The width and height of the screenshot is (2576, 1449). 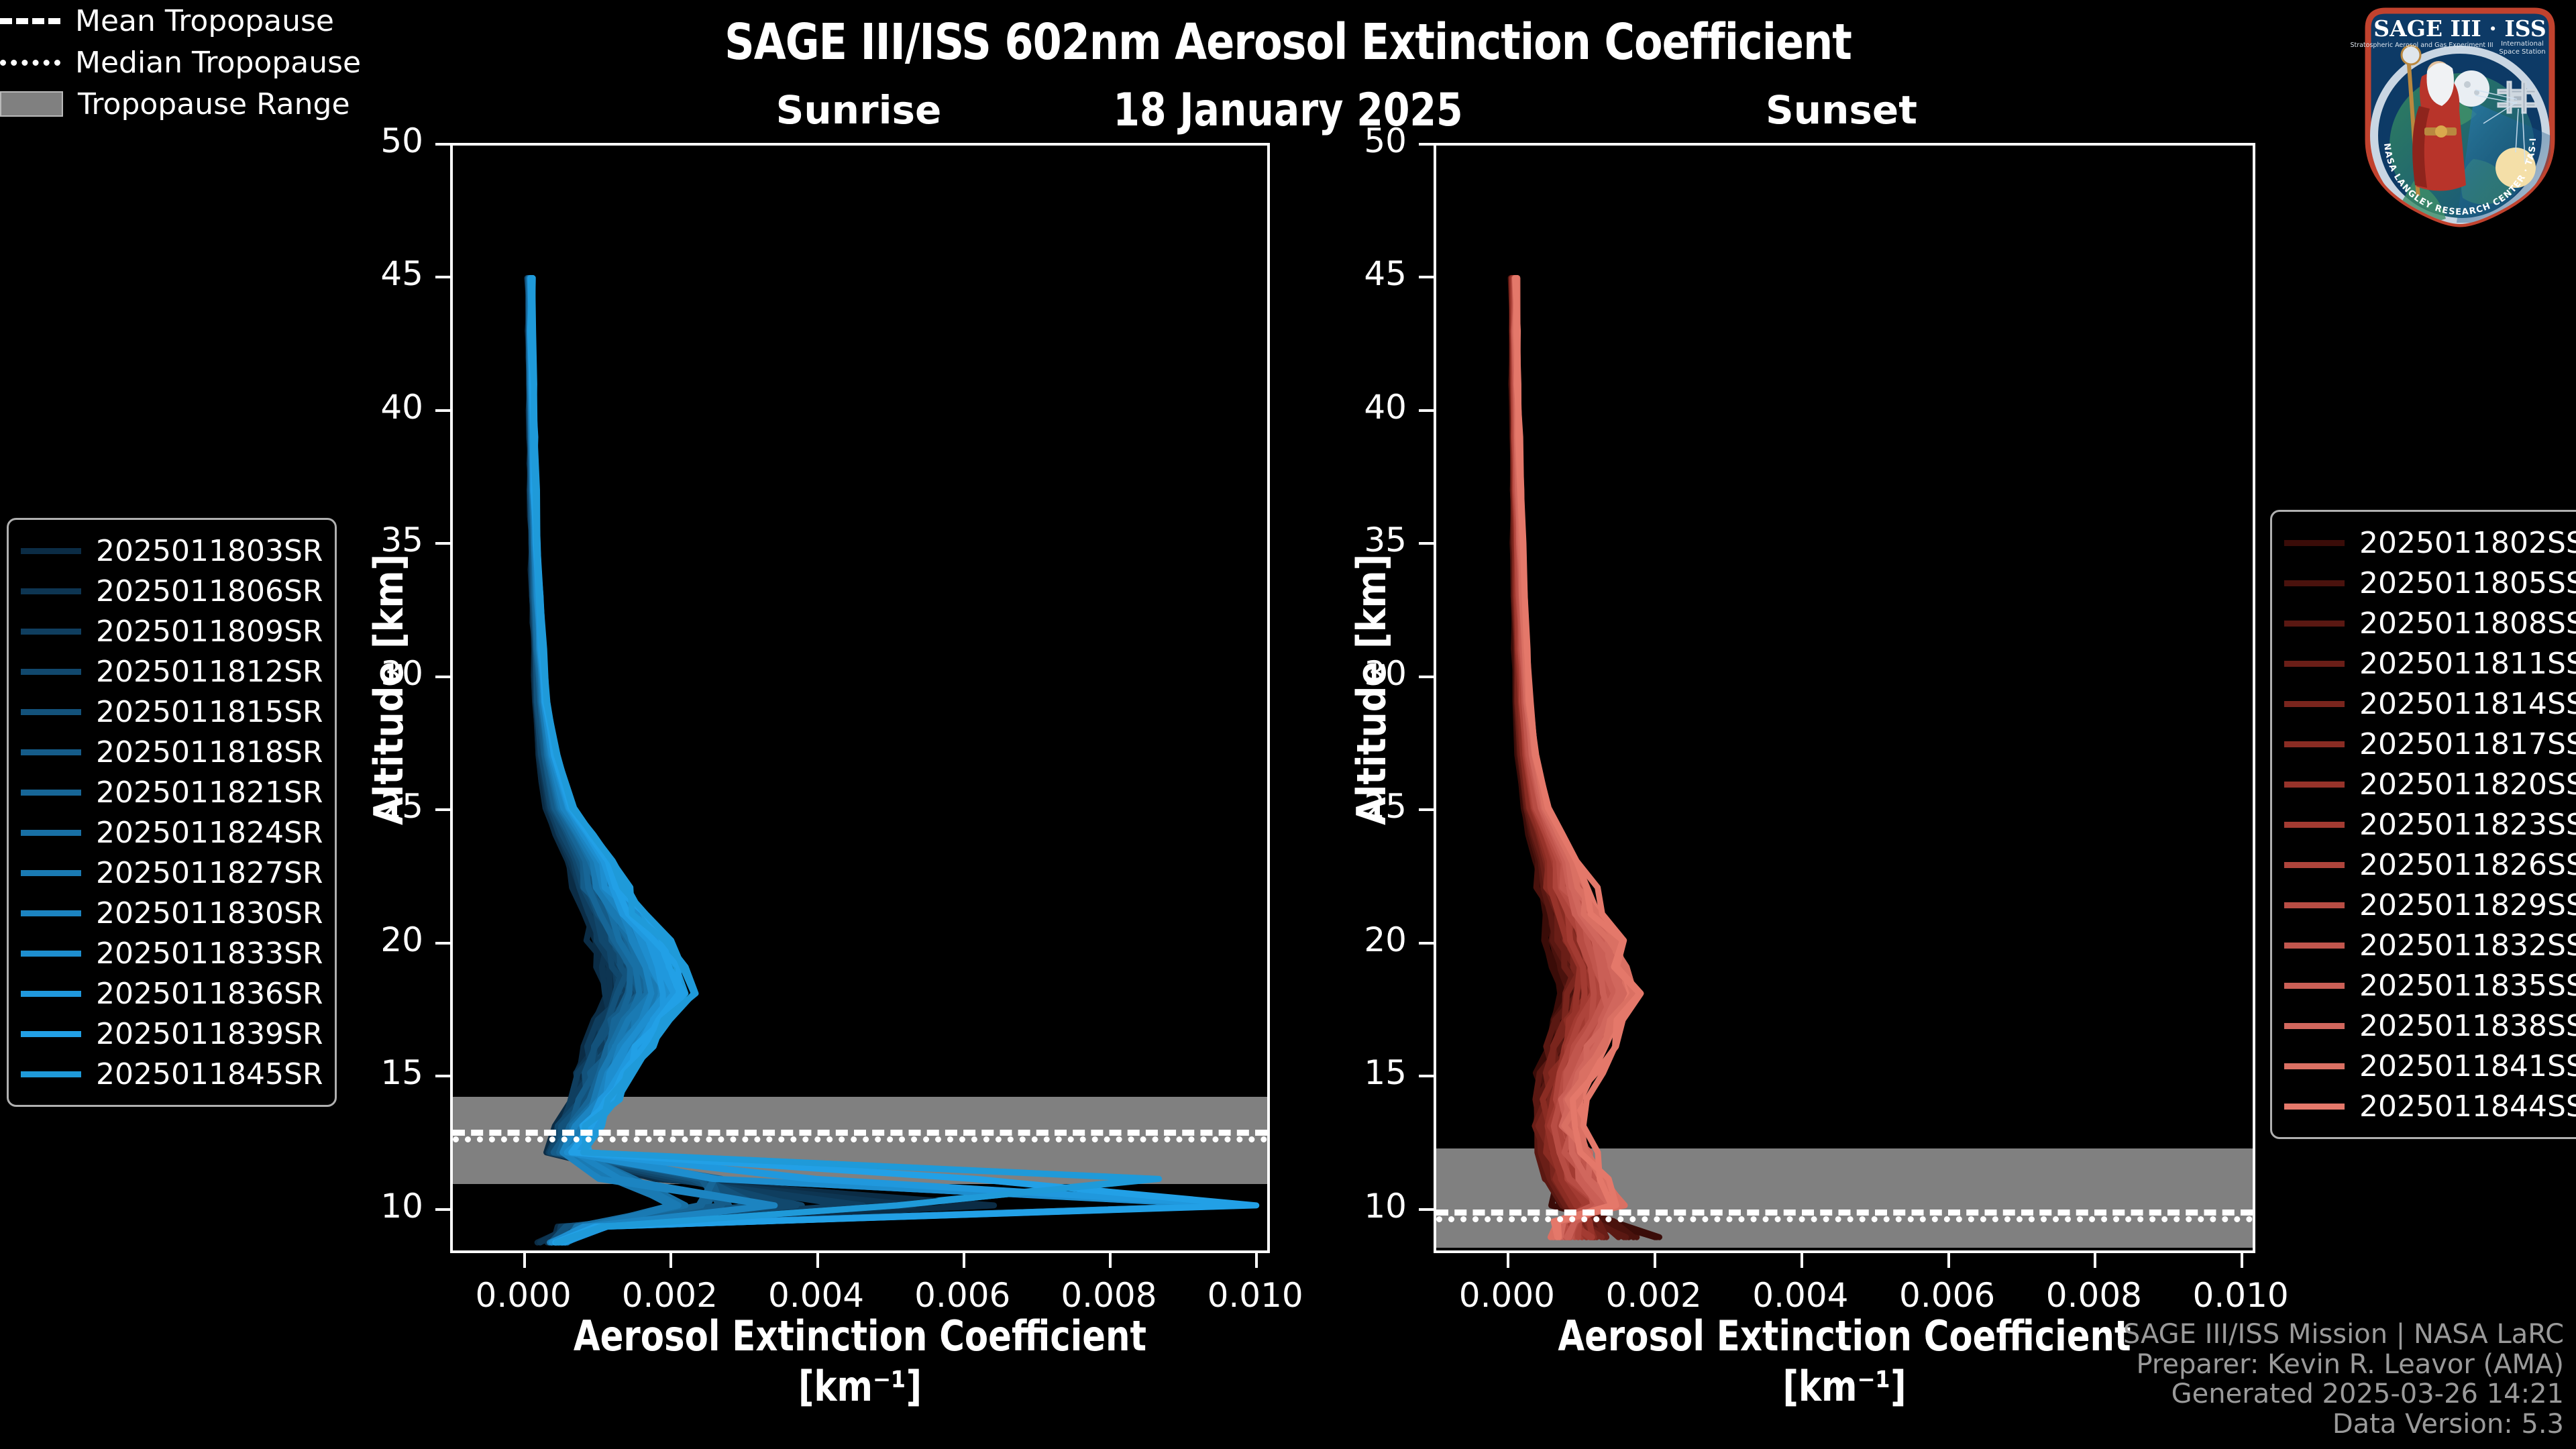 I want to click on legend-item: 2025011839SR, so click(x=172, y=1034).